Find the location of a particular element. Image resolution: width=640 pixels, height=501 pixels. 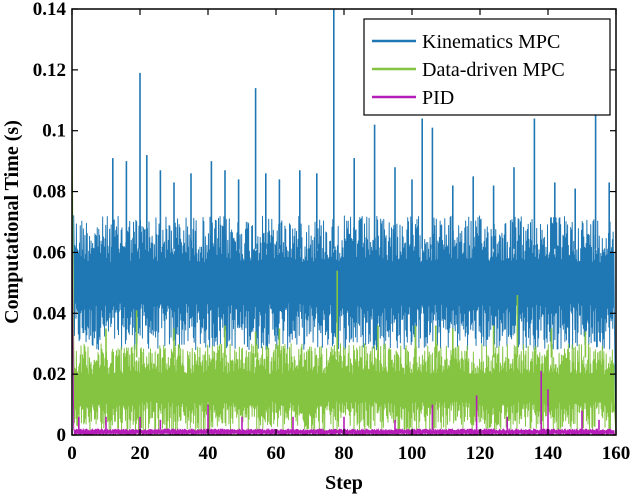

y-tick-label: 0.04 is located at coordinates (50, 313).